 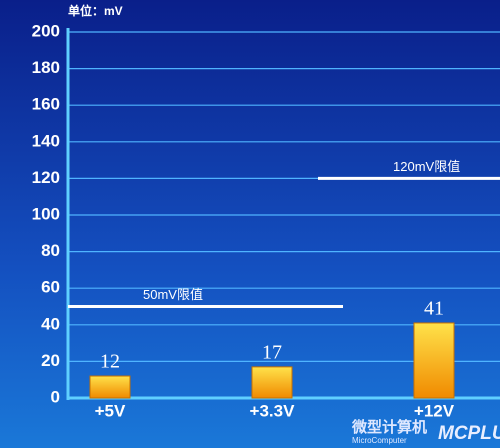 I want to click on y-tick-label: 120, so click(x=46, y=177).